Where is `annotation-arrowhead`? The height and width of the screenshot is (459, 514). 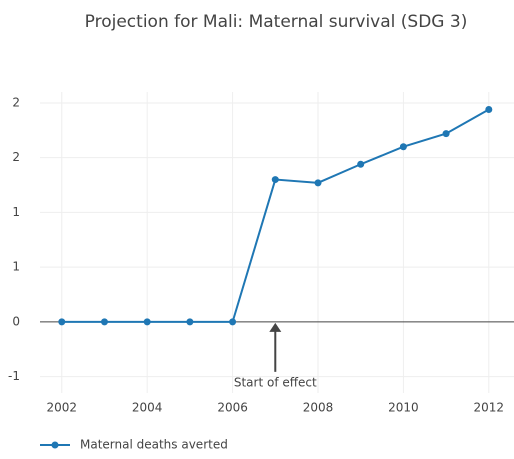
annotation-arrowhead is located at coordinates (275, 327).